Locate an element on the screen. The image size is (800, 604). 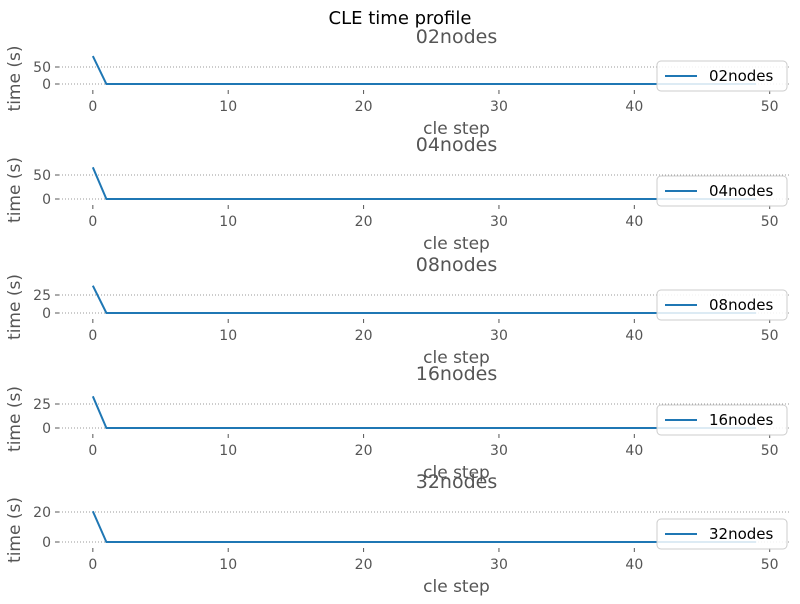
legend-entry: 04nodes is located at coordinates (741, 191).